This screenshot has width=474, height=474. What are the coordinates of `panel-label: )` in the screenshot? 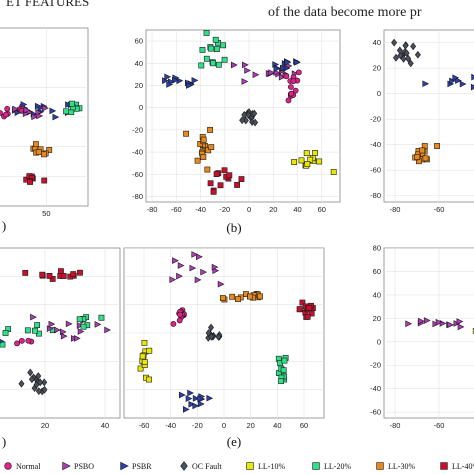 It's located at (4, 225).